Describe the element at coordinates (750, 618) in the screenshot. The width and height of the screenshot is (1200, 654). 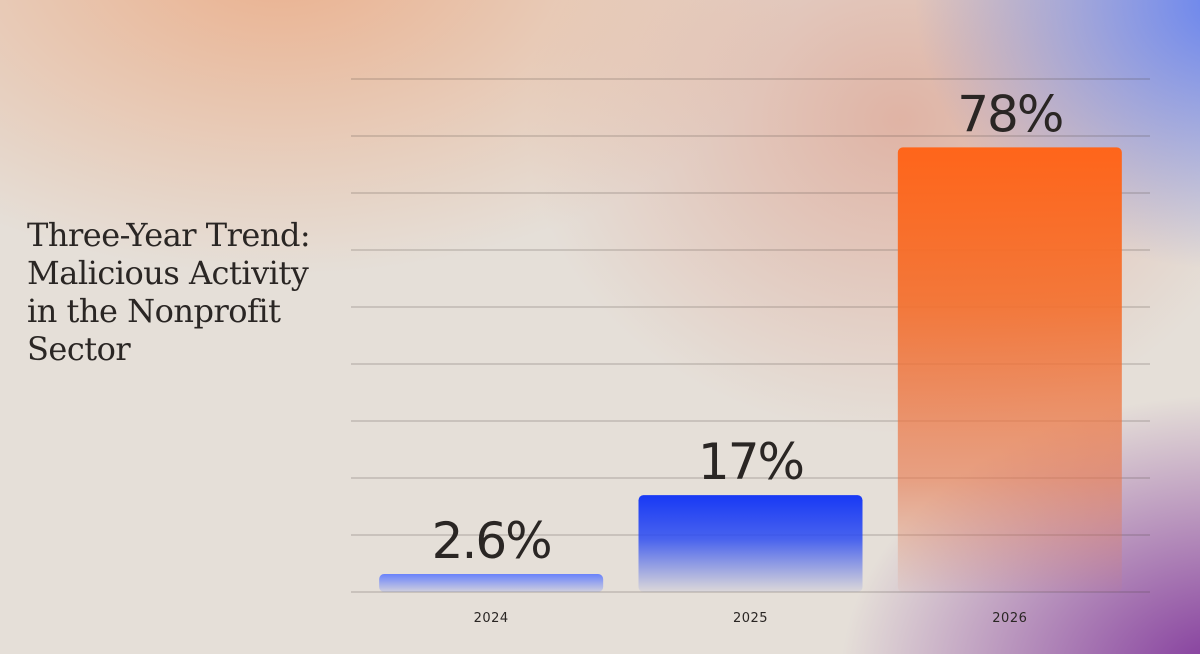
I see `x-tick-label-2025: 2025` at that location.